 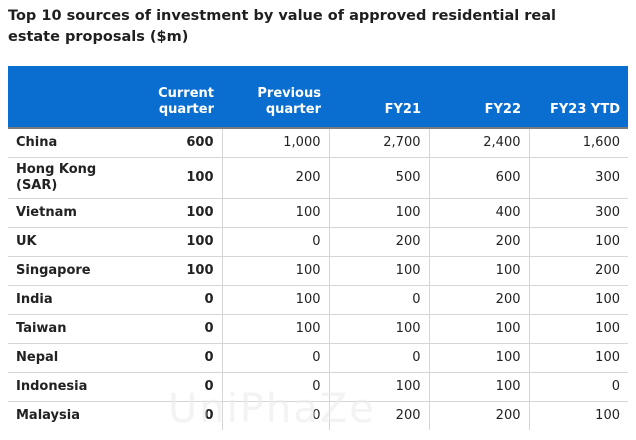 I want to click on fy22-cell: 600, so click(x=478, y=178).